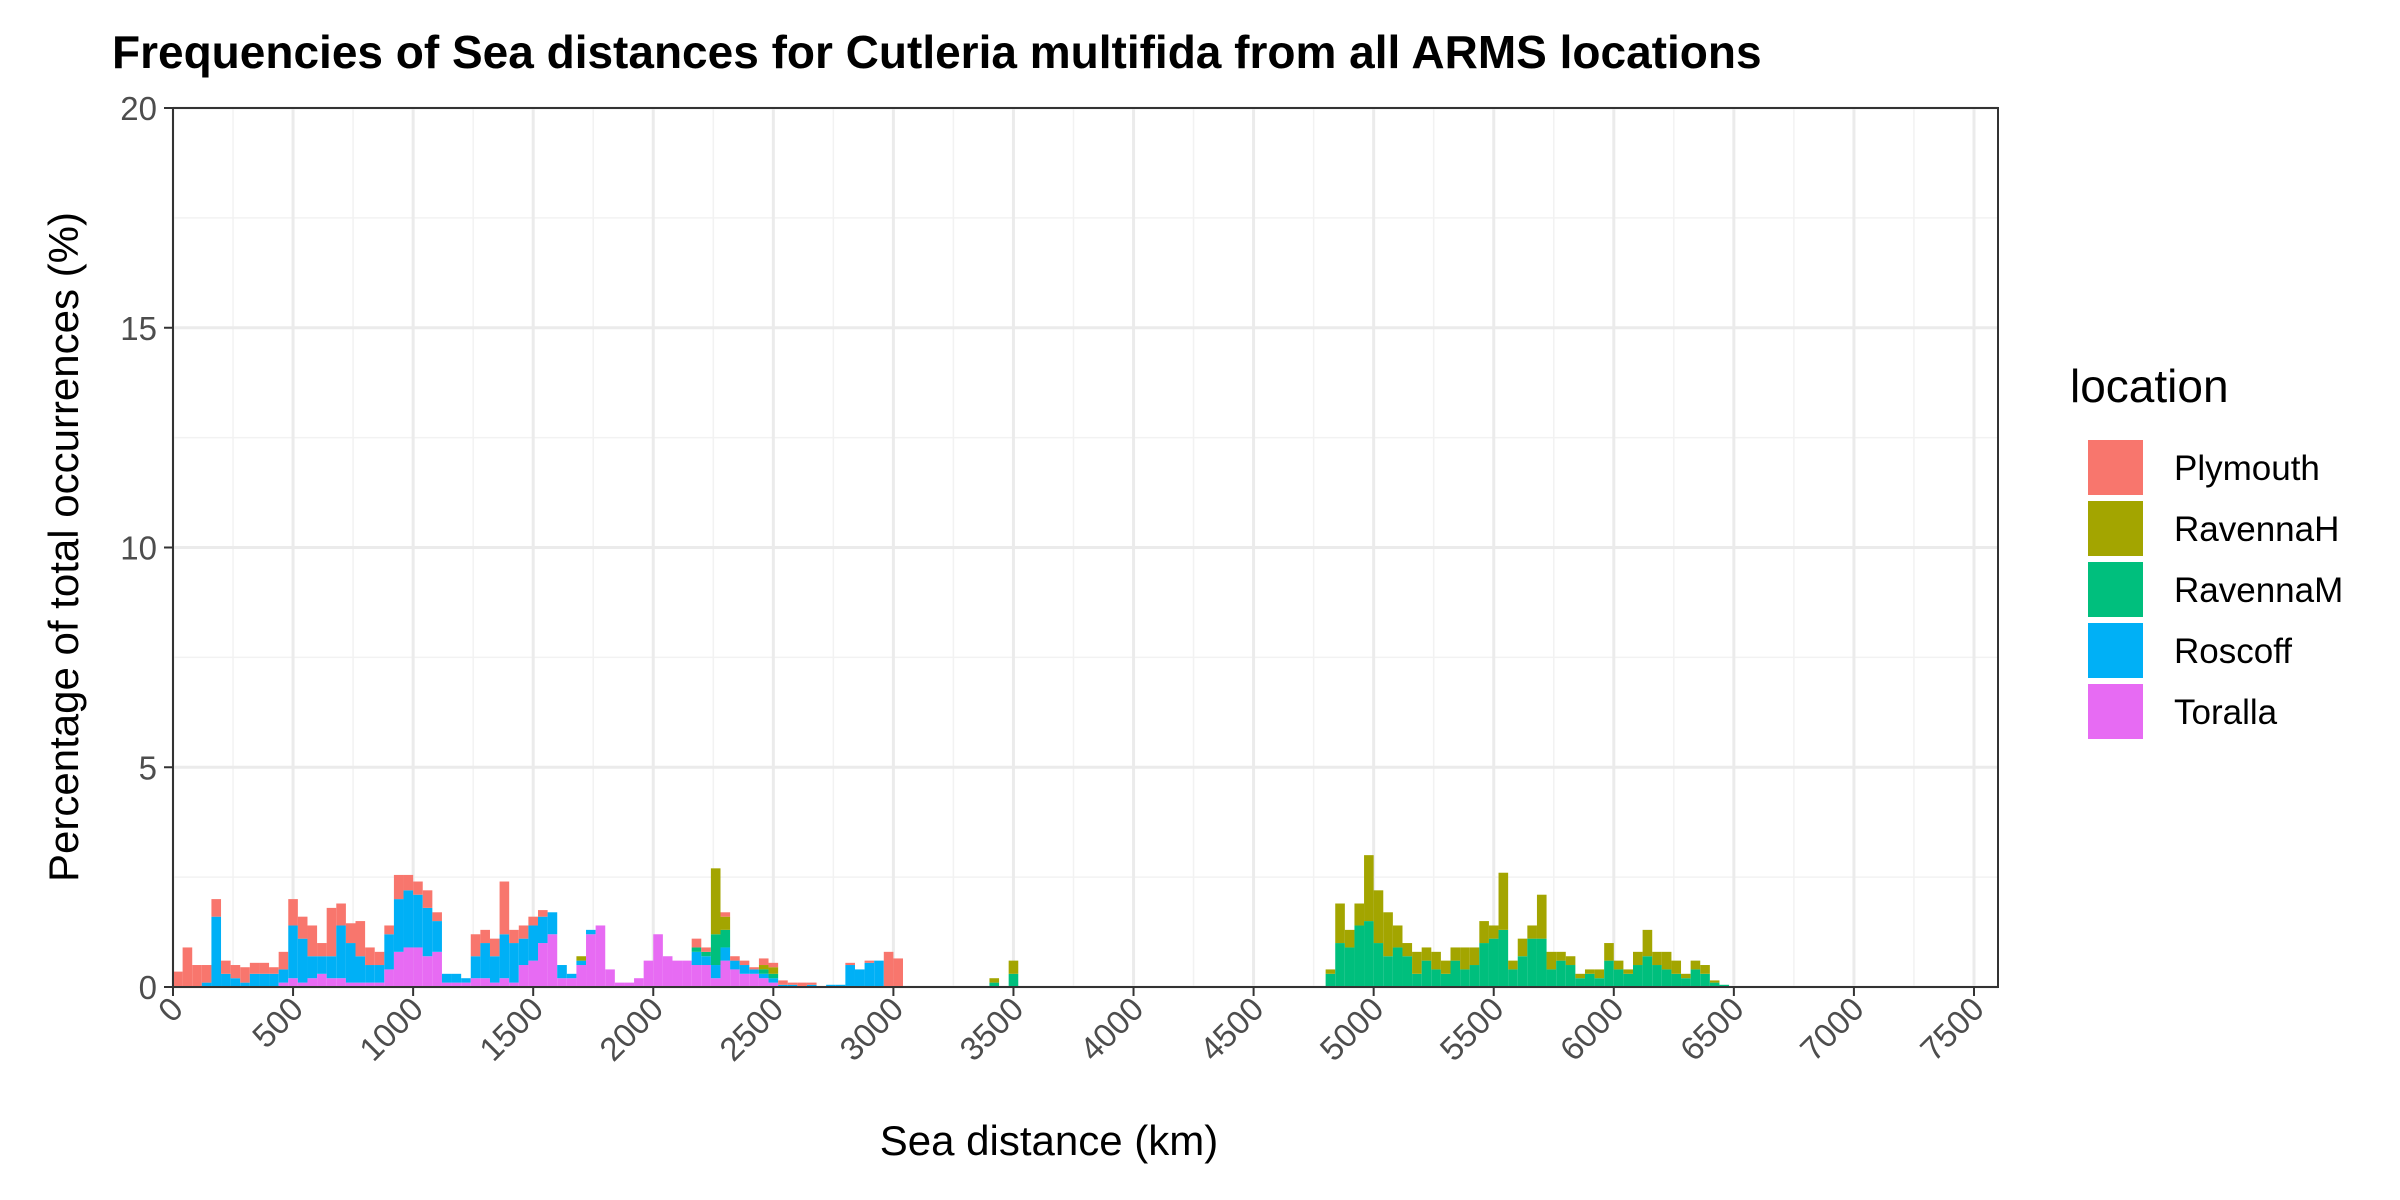  What do you see at coordinates (2247, 468) in the screenshot?
I see `legend-label-plymouth: Plymouth` at bounding box center [2247, 468].